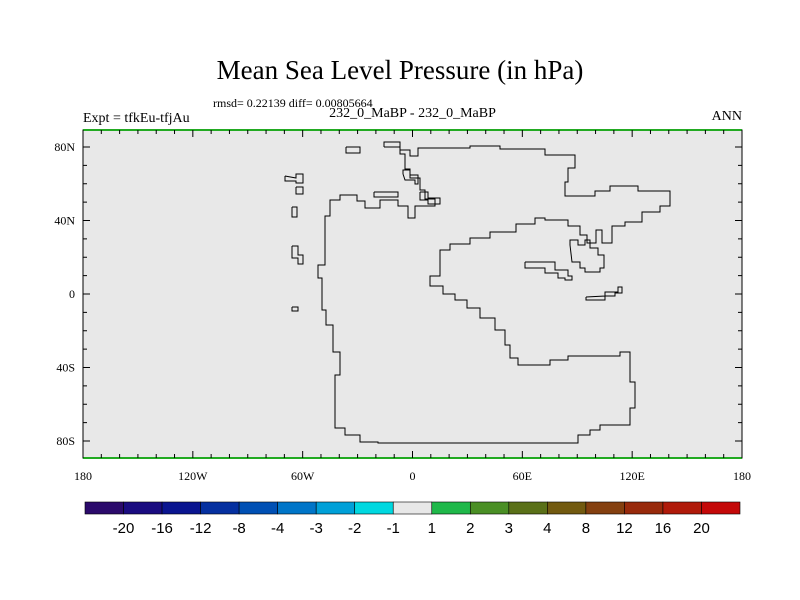  Describe the element at coordinates (64, 221) in the screenshot. I see `y-tick-label: 40N` at that location.